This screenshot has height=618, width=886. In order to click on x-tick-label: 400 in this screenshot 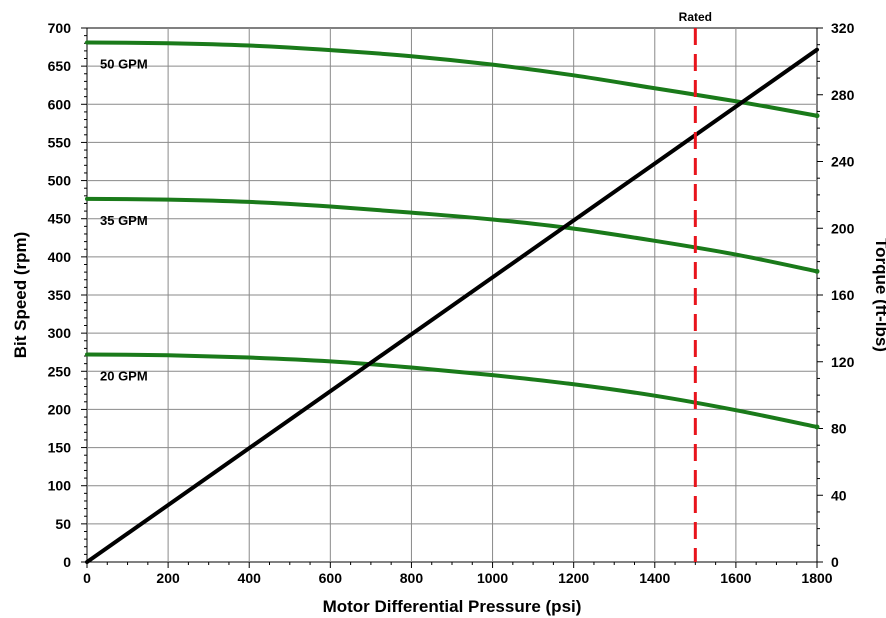, I will do `click(250, 578)`.